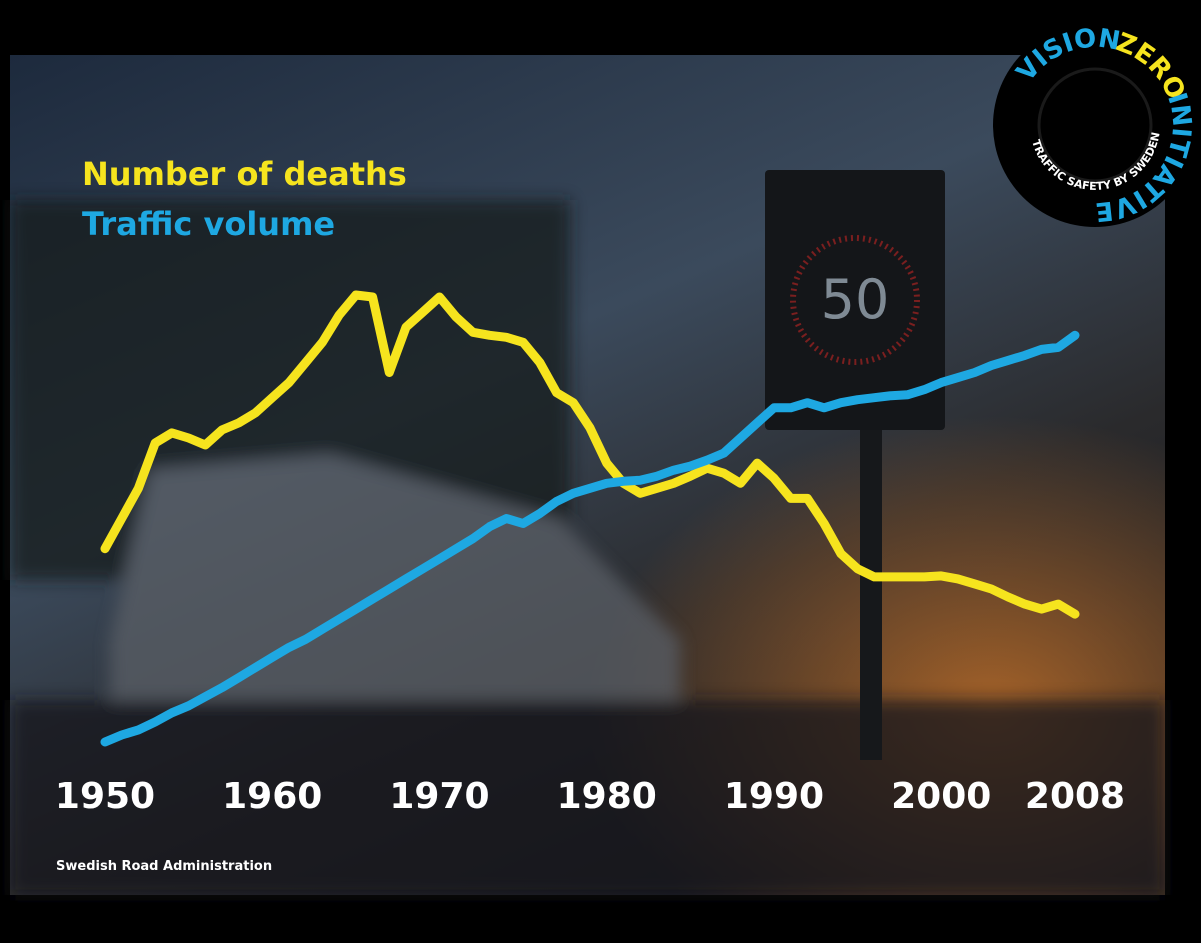 The image size is (1201, 943). I want to click on road-sign, so click(855, 300).